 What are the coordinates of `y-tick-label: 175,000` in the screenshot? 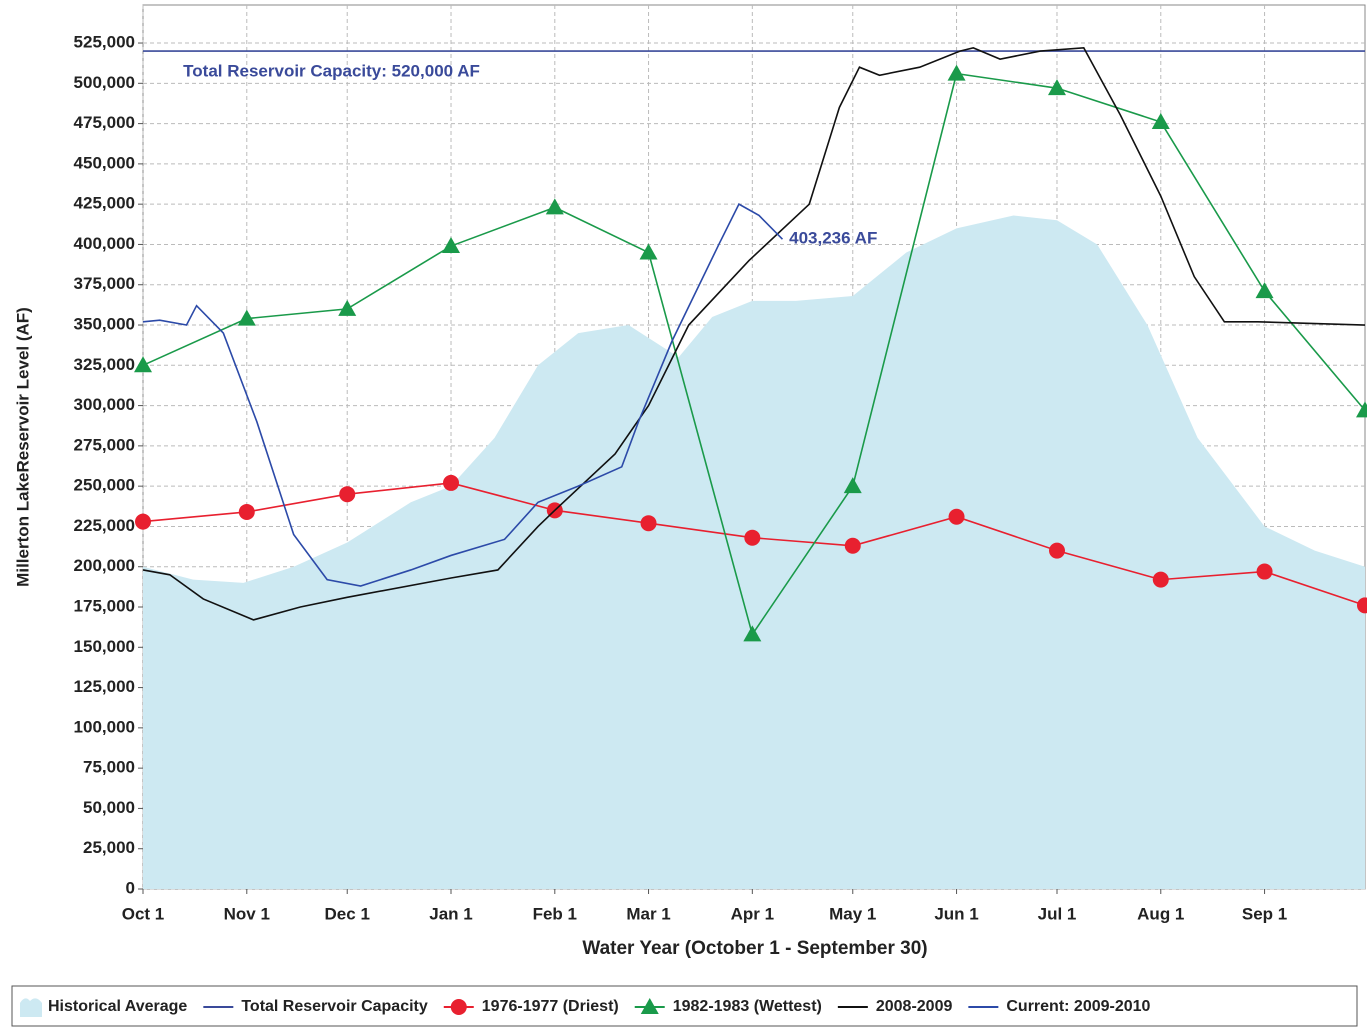 It's located at (104, 605).